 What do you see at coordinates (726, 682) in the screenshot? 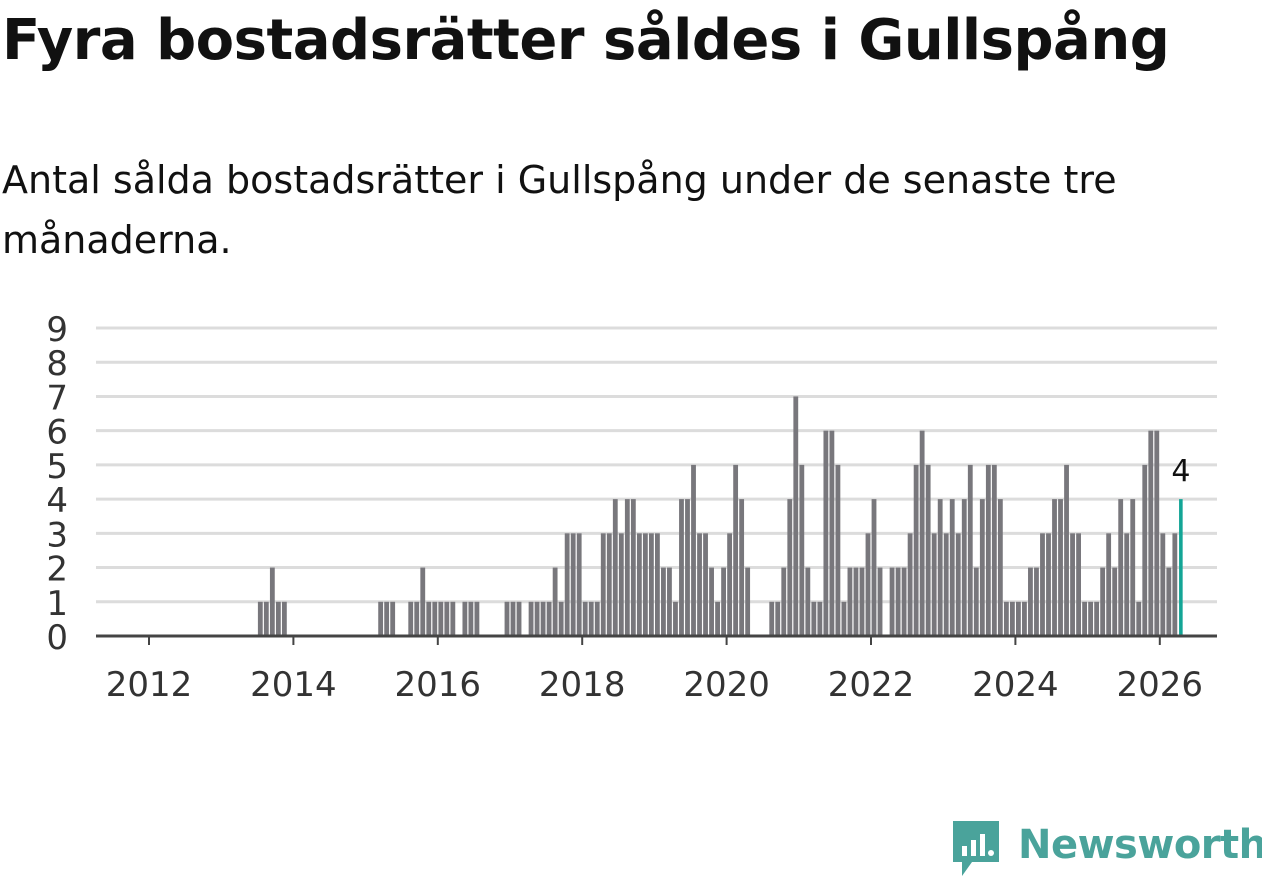
I see `x-tick-label: 2020` at bounding box center [726, 682].